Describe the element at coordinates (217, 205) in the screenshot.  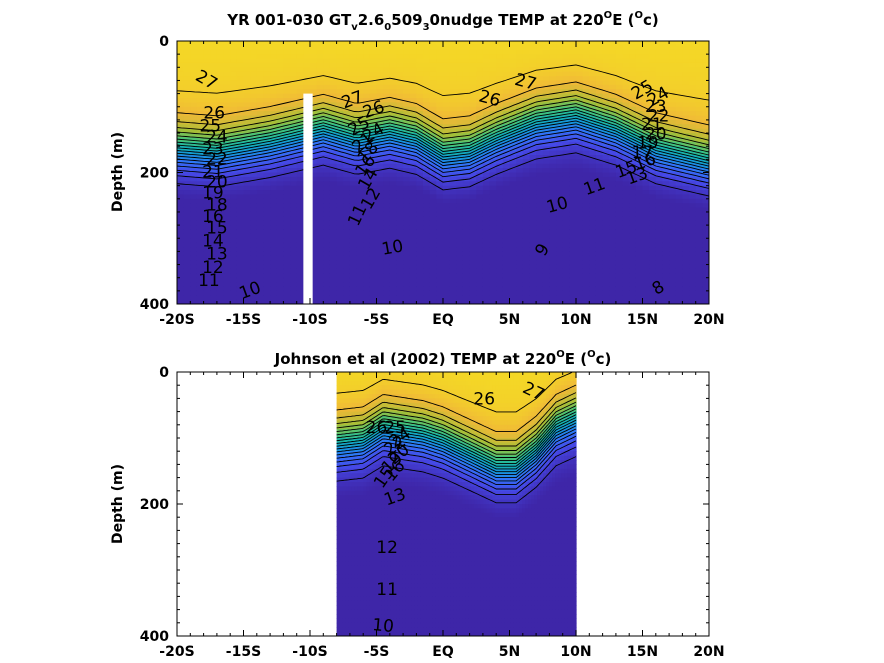
I see `contour-label-18: 18` at that location.